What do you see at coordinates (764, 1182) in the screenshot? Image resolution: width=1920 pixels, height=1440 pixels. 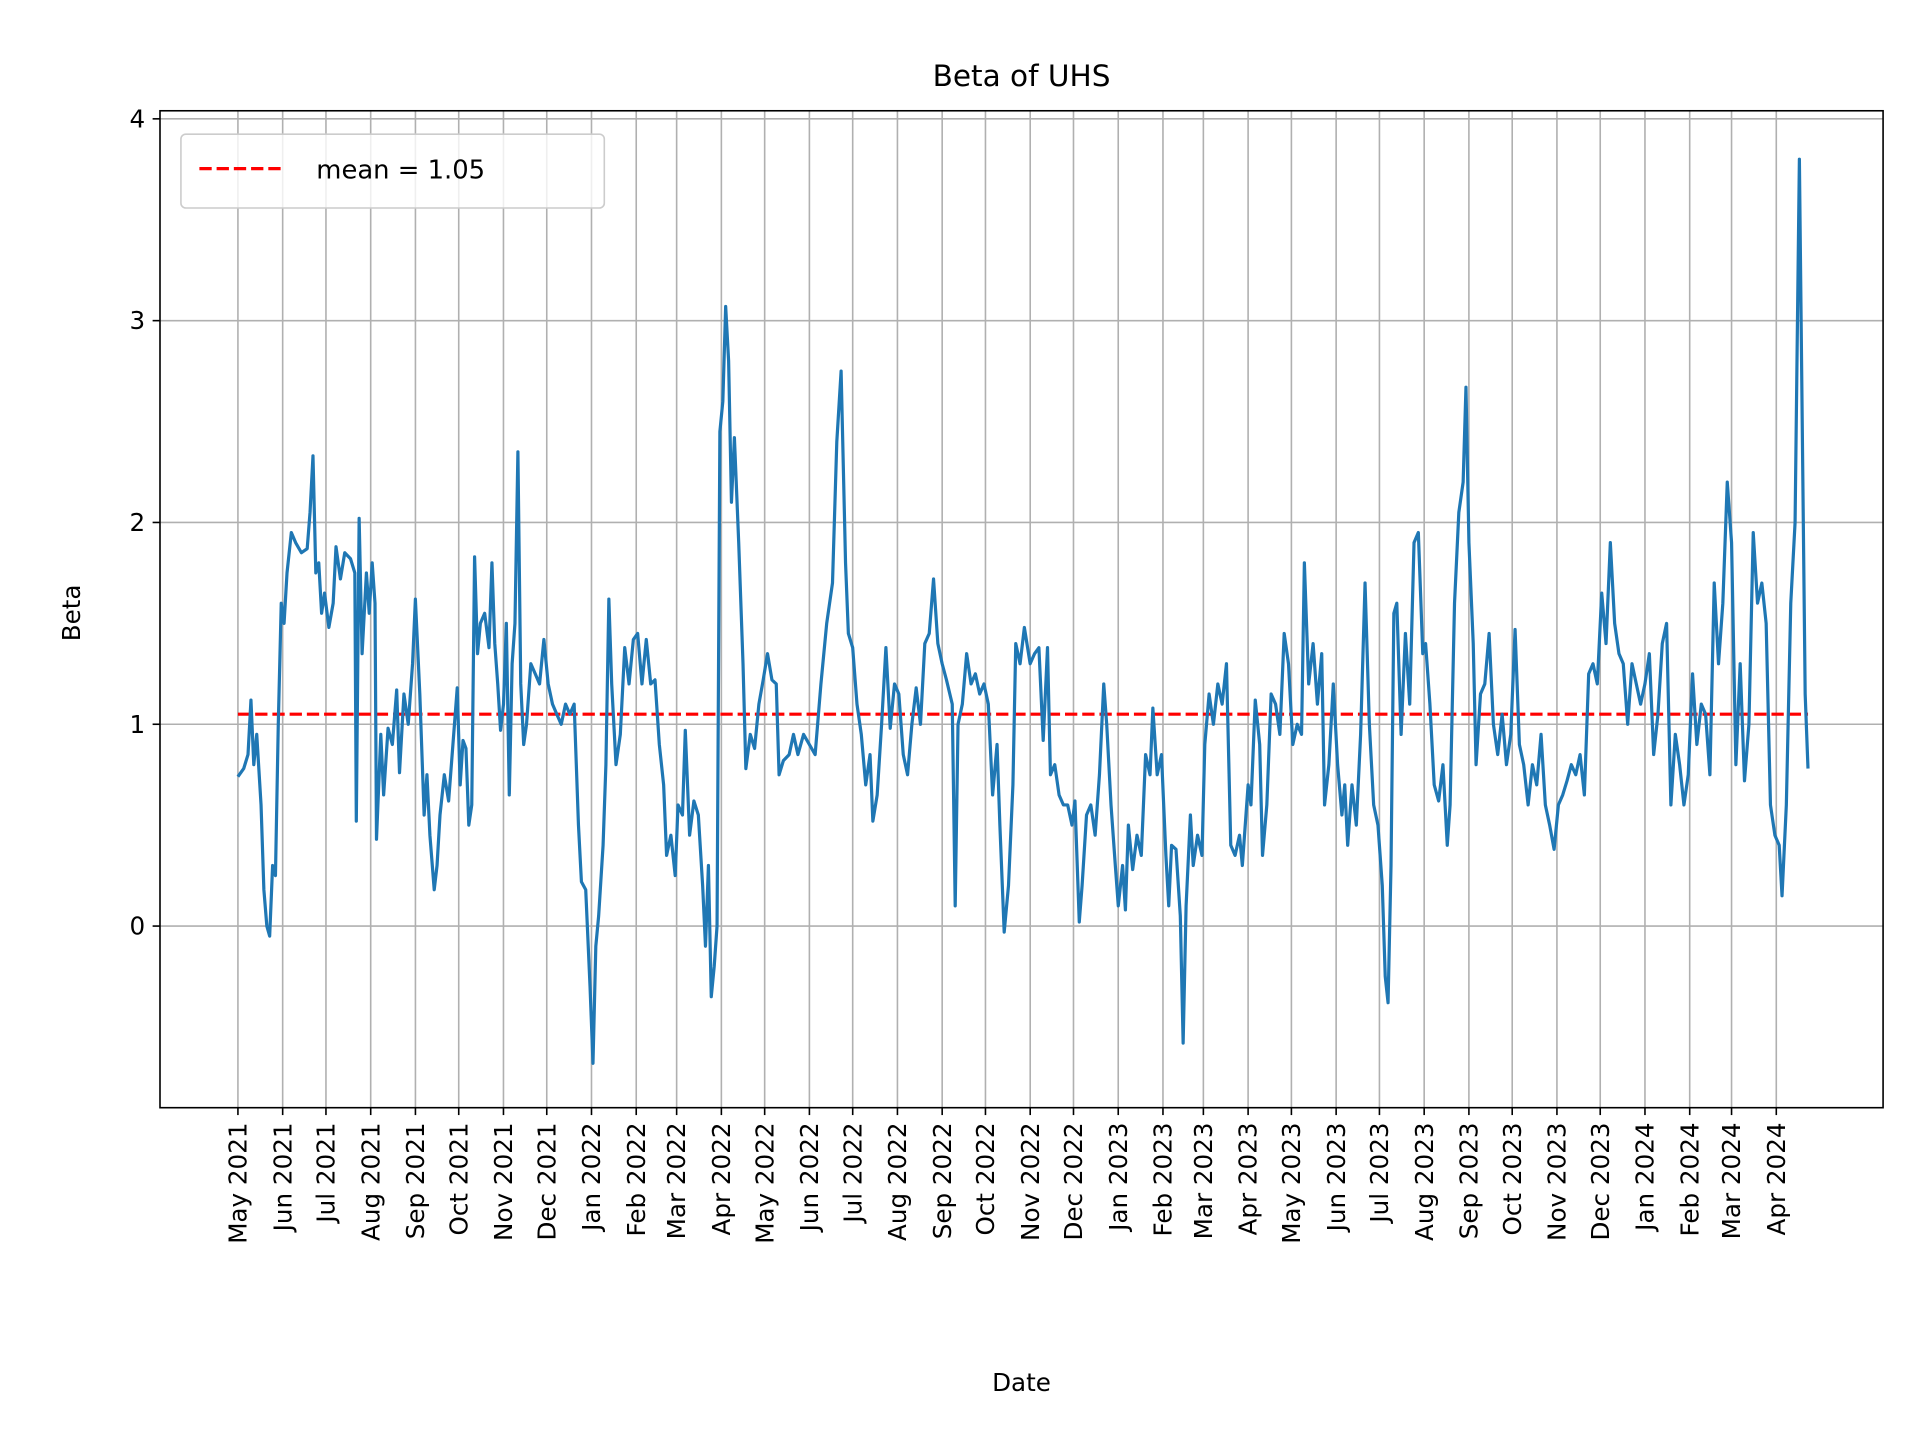 I see `x-tick-label: May 2022` at bounding box center [764, 1182].